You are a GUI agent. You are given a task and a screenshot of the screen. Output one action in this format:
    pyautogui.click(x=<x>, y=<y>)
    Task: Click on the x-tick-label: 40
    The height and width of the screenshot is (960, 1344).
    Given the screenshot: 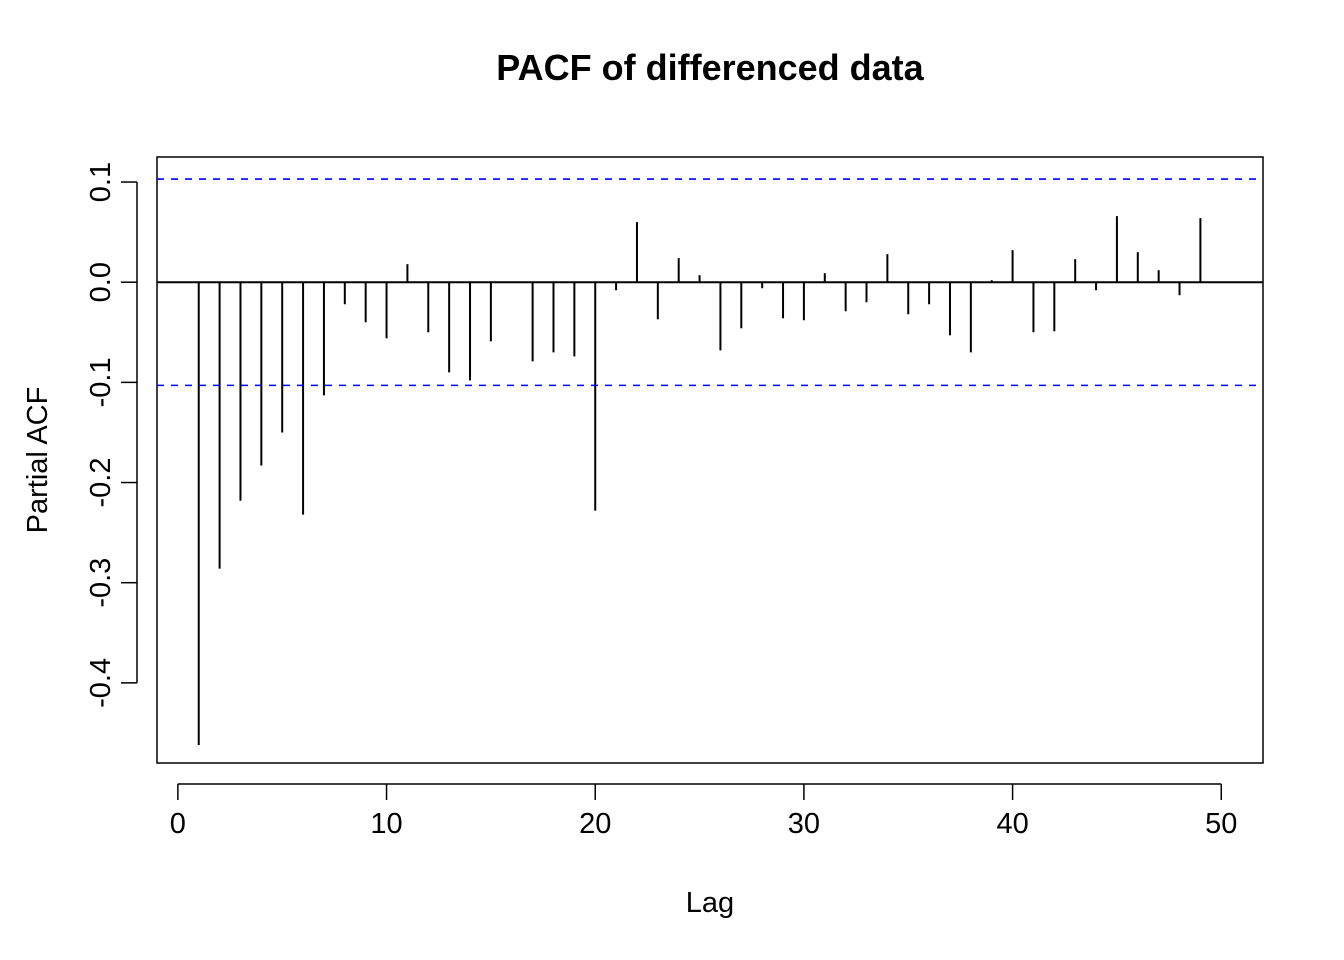 What is the action you would take?
    pyautogui.click(x=1012, y=824)
    